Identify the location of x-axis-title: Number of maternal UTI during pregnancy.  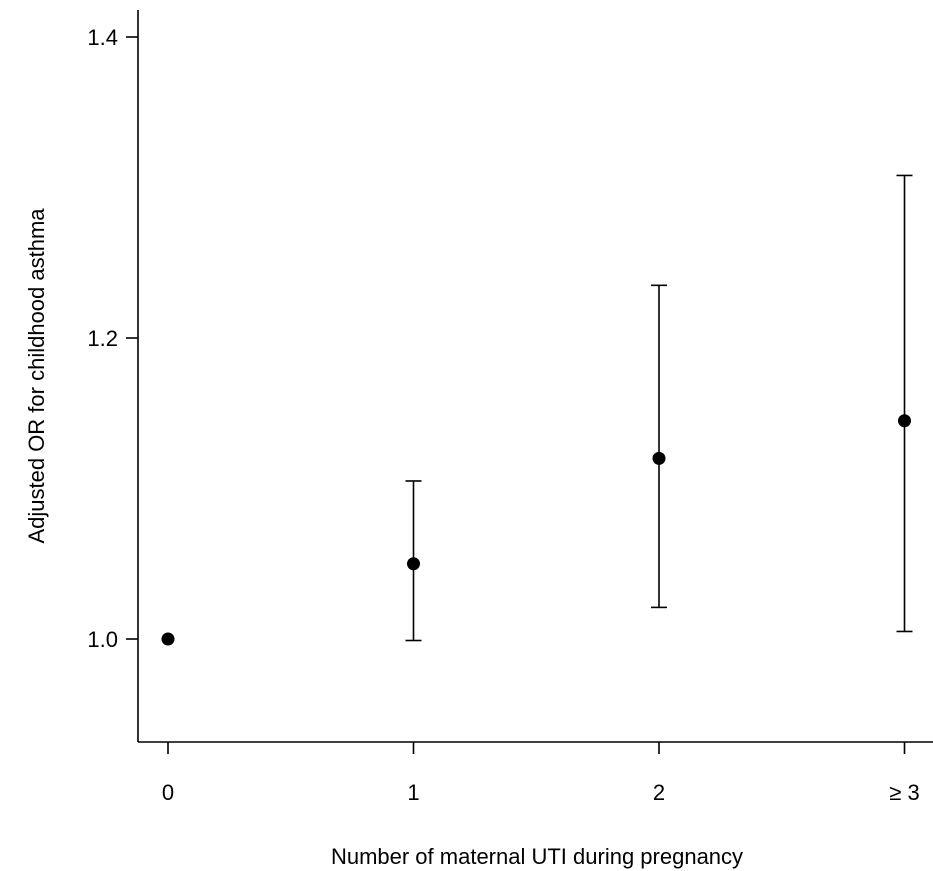
(537, 856).